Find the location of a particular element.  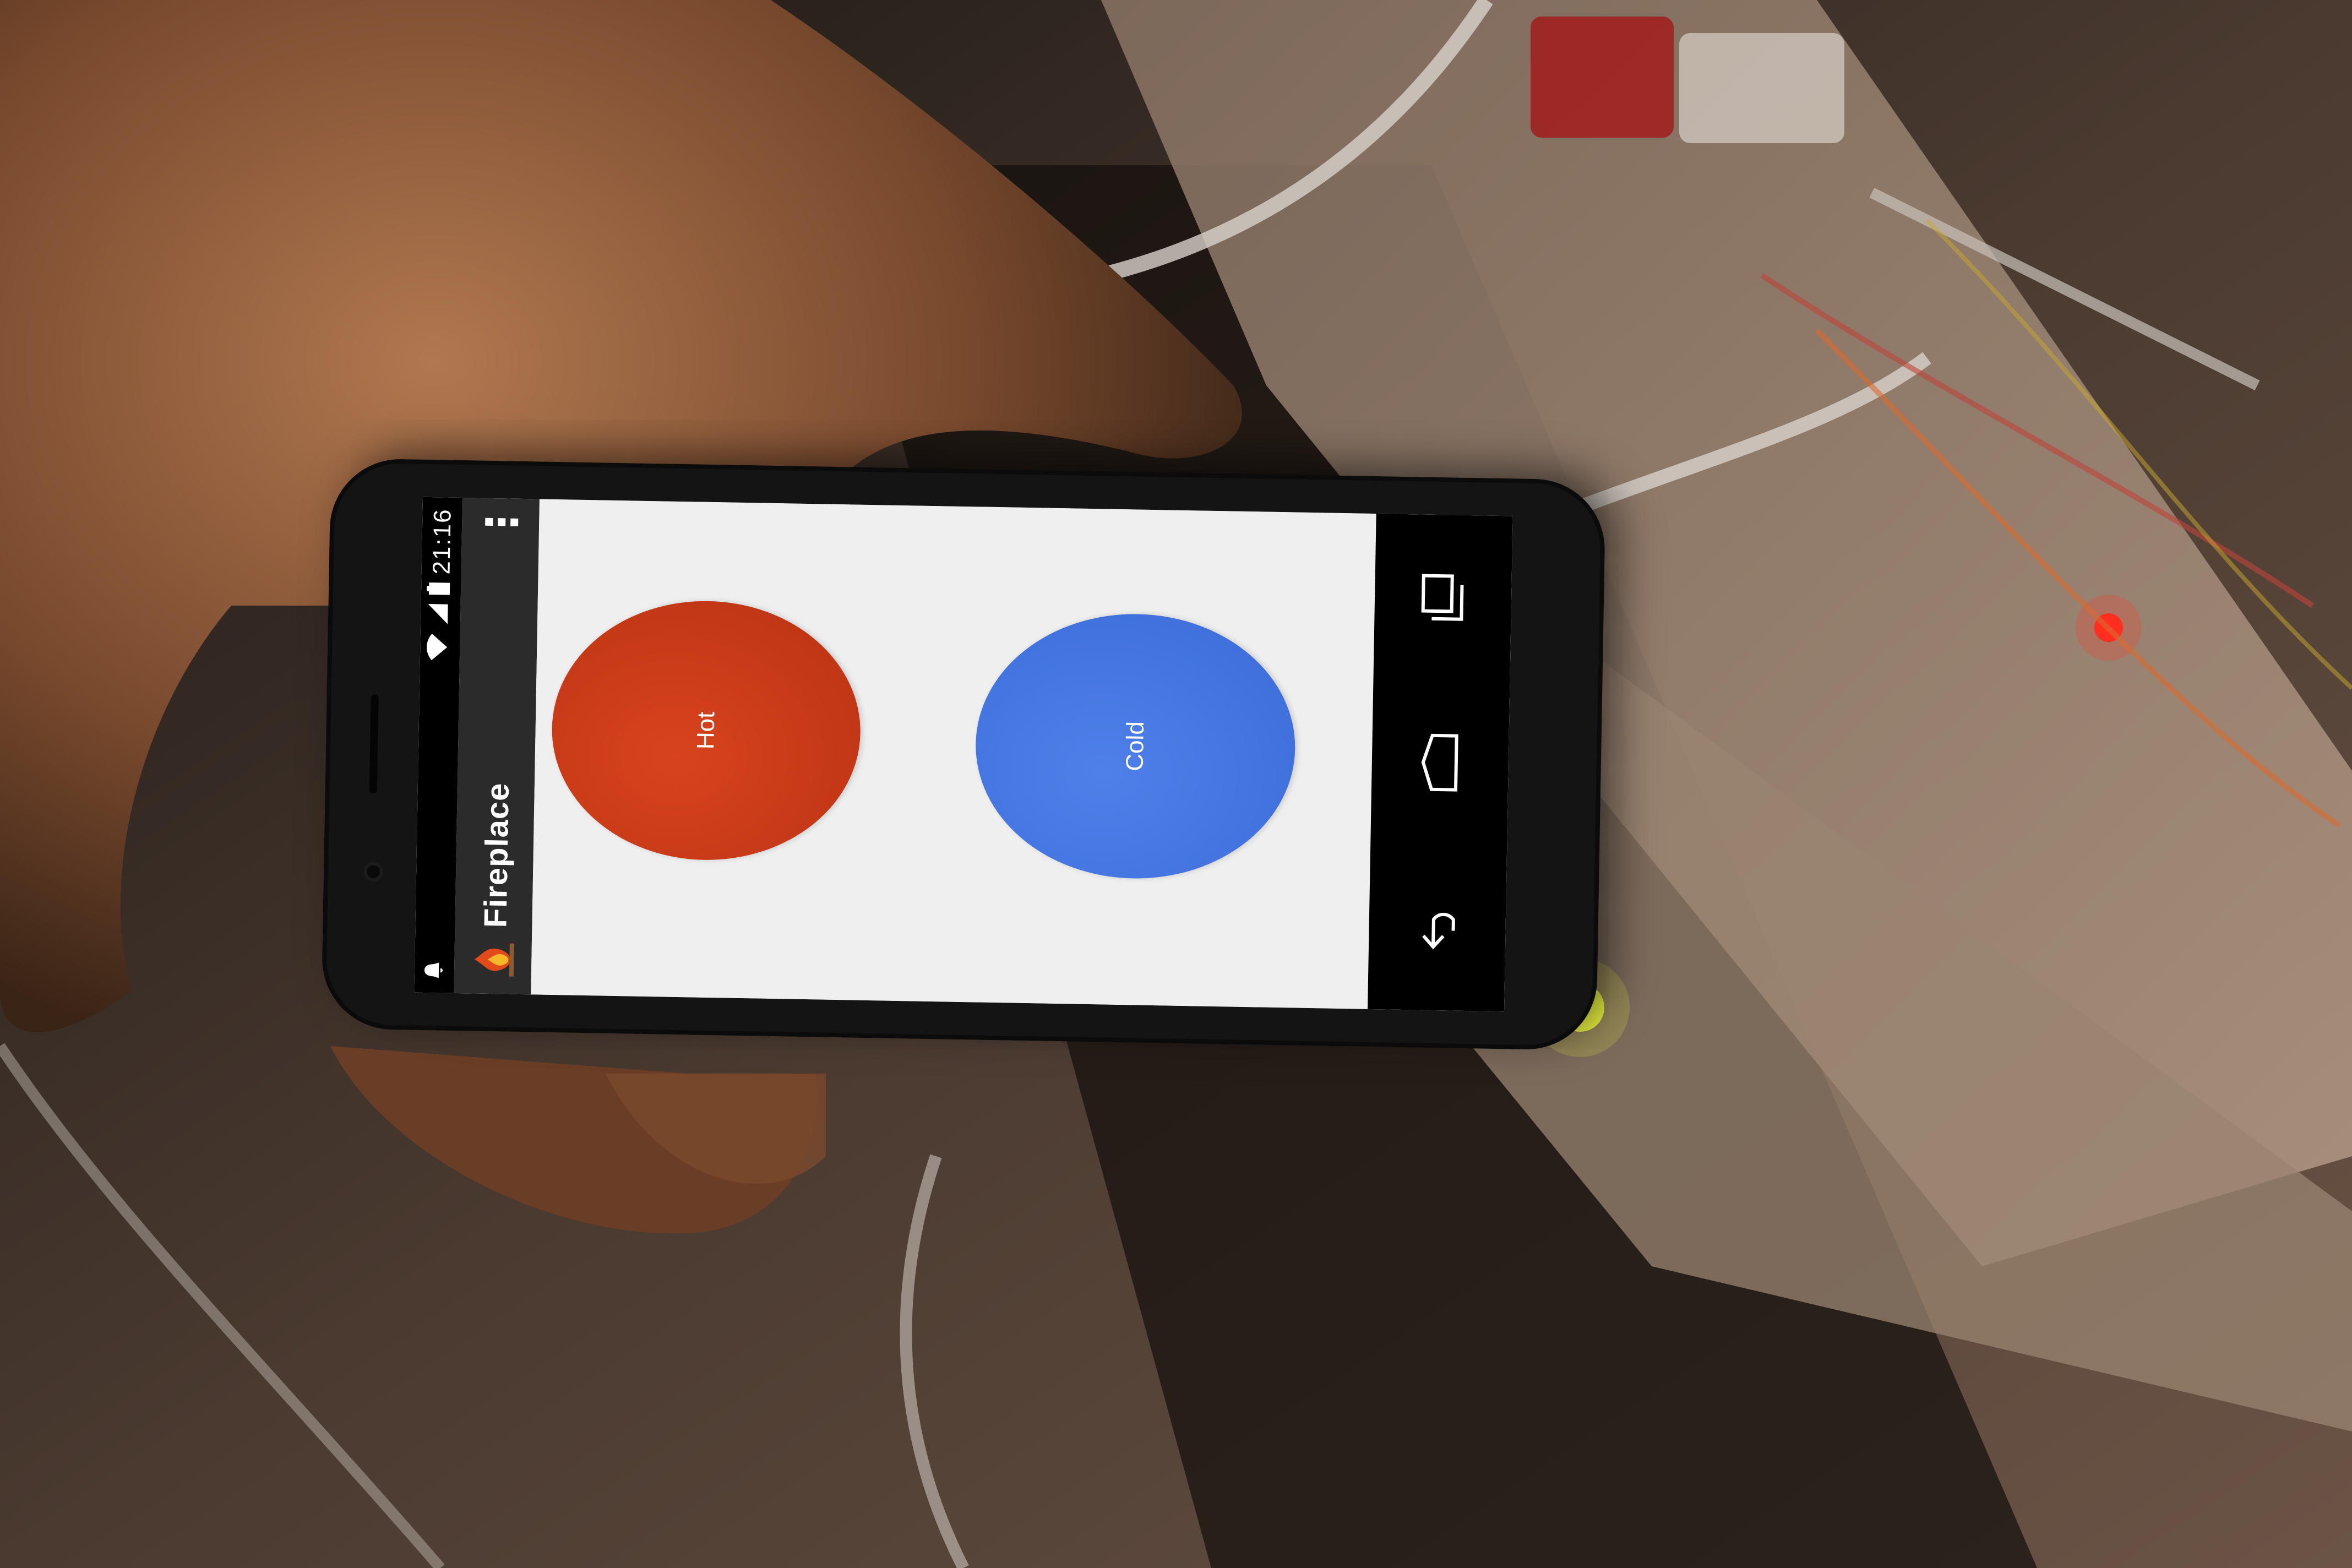

cold-button: Cold is located at coordinates (1136, 746).